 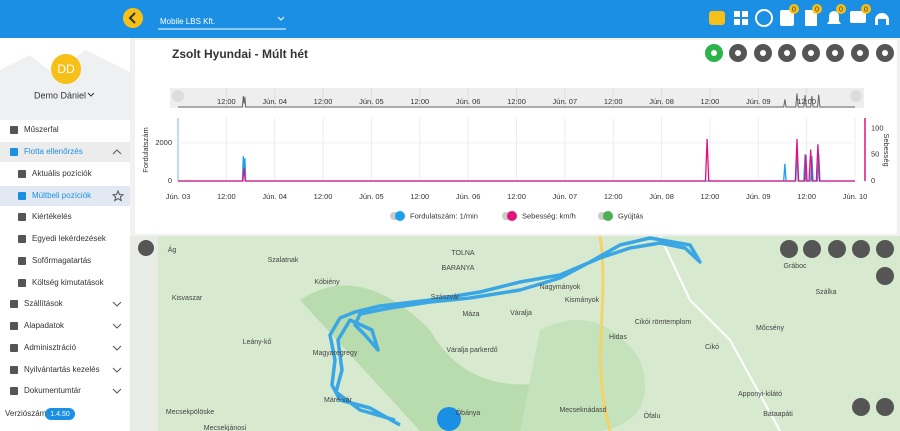 I want to click on company-select: Mobile LBS Kft., so click(x=187, y=21).